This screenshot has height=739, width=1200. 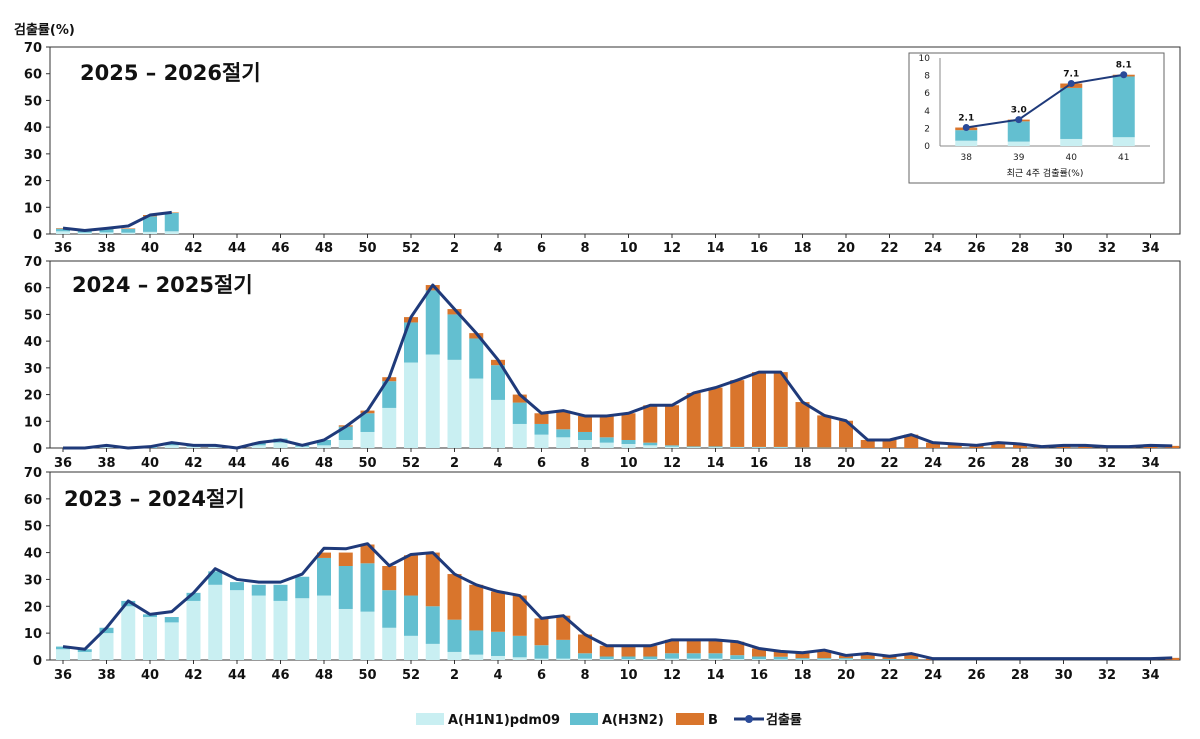 What do you see at coordinates (1107, 248) in the screenshot?
I see `x-tick-label: 32` at bounding box center [1107, 248].